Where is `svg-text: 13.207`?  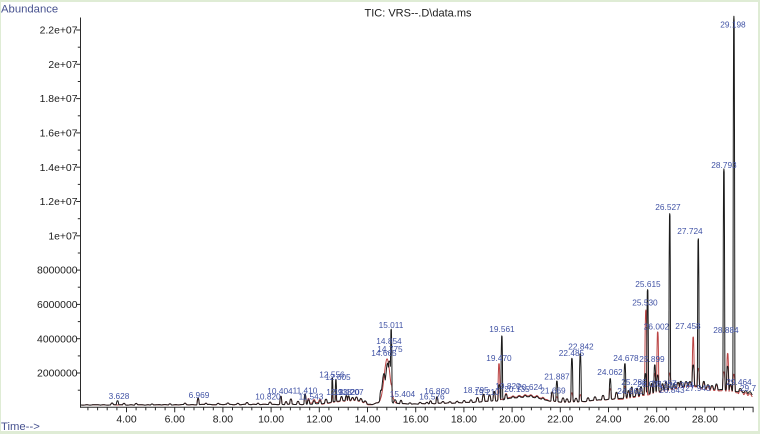 svg-text: 13.207 is located at coordinates (351, 392).